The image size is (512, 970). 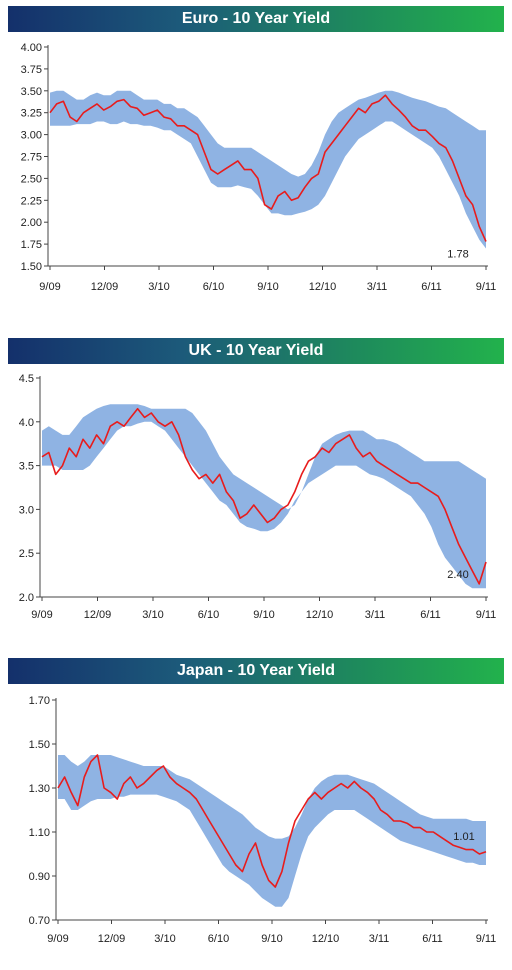 What do you see at coordinates (39, 789) in the screenshot?
I see `y-tick-label: 1.30` at bounding box center [39, 789].